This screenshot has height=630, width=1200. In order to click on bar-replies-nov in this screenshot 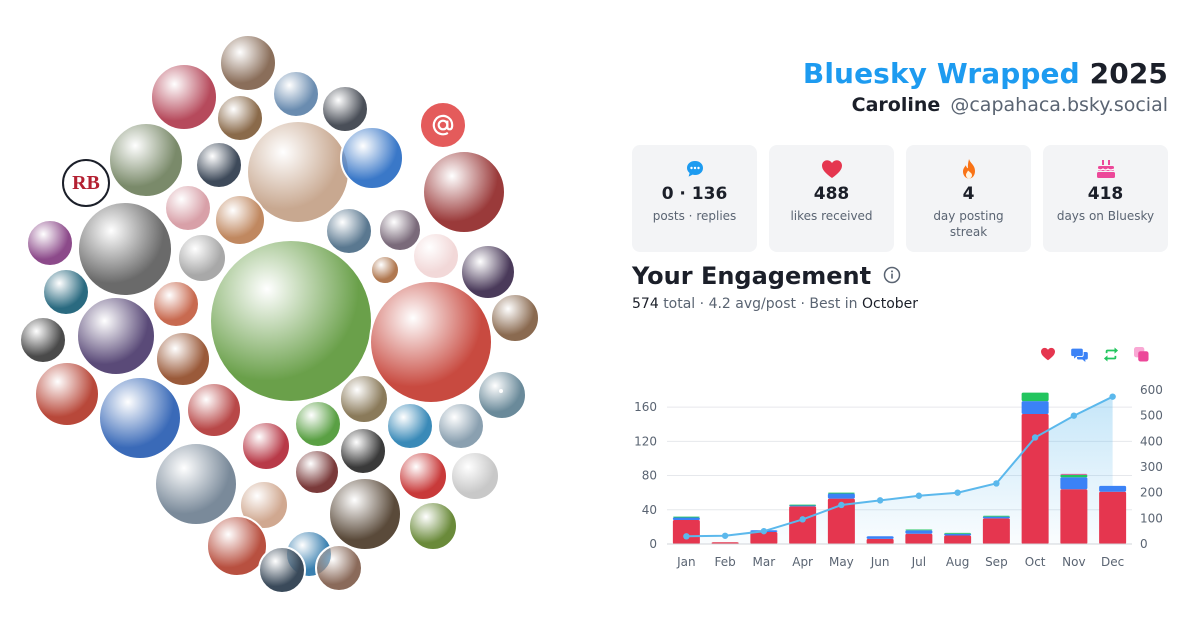, I will do `click(1074, 483)`.